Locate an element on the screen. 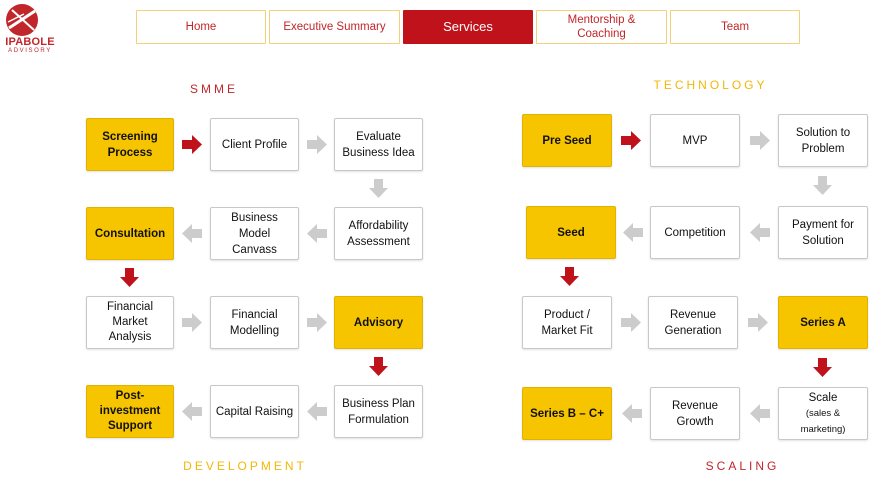 This screenshot has height=495, width=870. evaluate-line2: Business Idea is located at coordinates (378, 152).